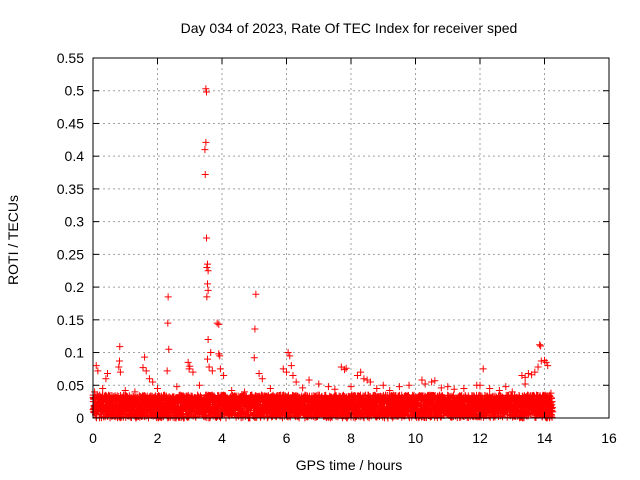  What do you see at coordinates (222, 438) in the screenshot?
I see `x-tick-label: 4` at bounding box center [222, 438].